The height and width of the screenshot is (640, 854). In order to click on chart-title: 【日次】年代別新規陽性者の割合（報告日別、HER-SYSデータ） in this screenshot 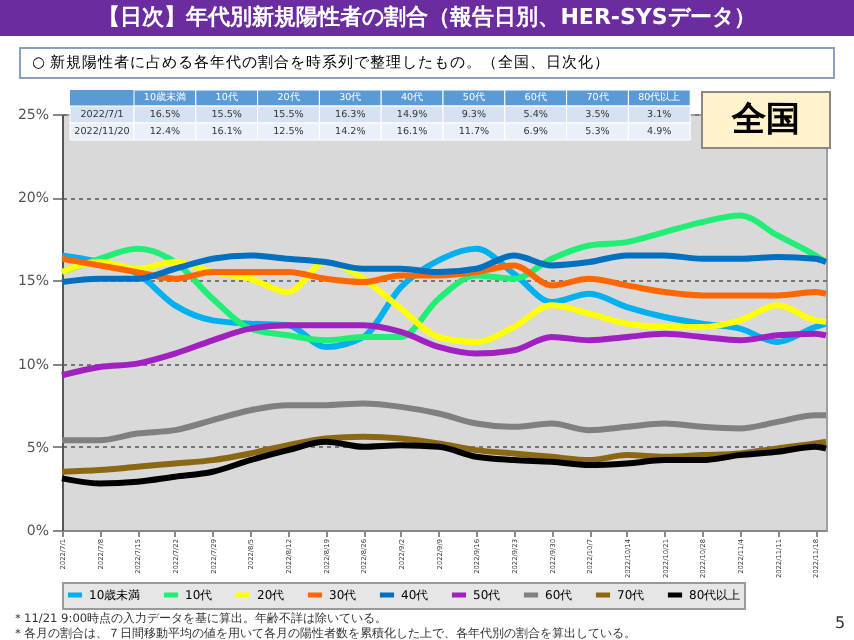, I will do `click(427, 17)`.